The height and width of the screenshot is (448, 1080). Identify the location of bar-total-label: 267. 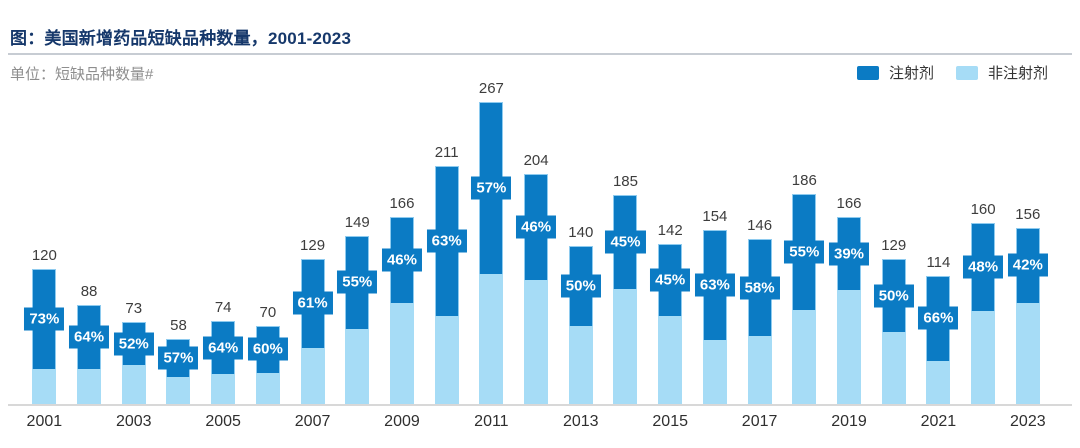
(491, 88).